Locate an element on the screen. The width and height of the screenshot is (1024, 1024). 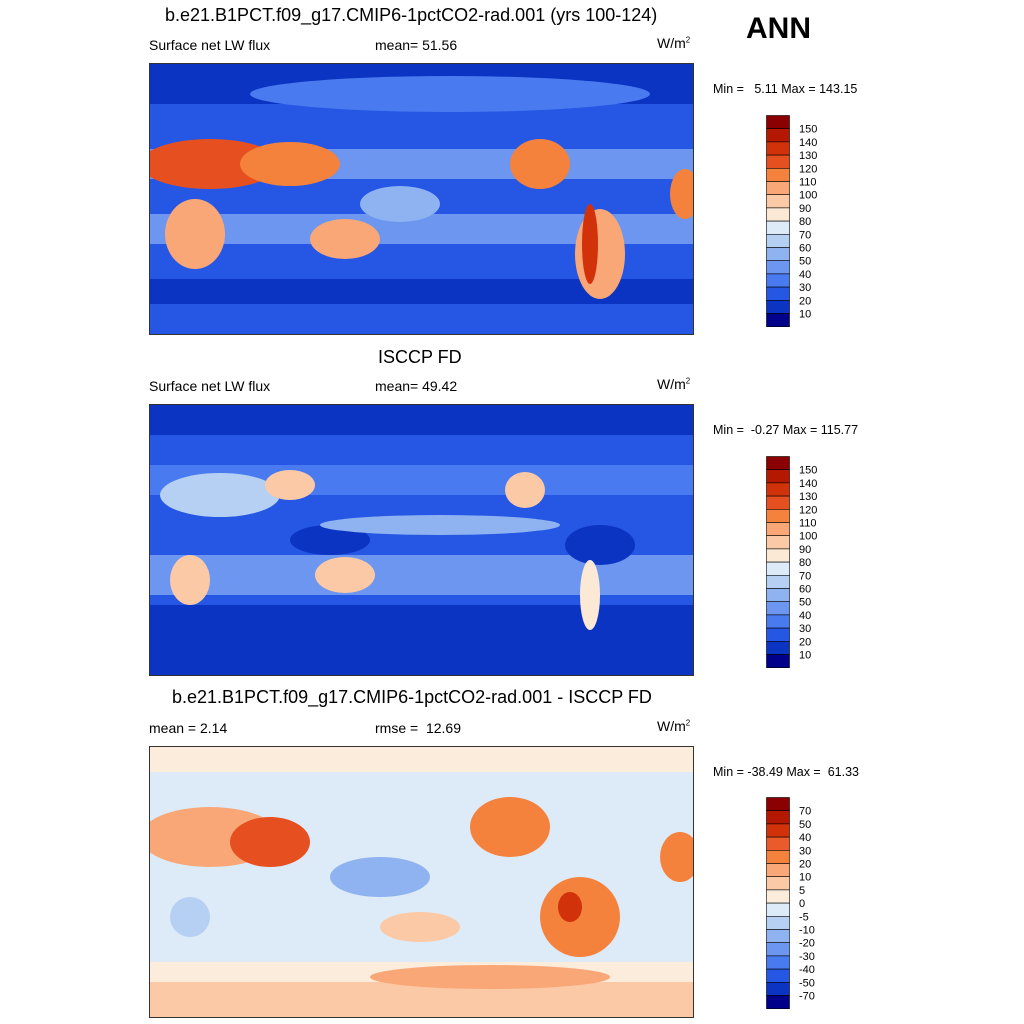
panel2-minmax: Min = -0.27 Max = 115.77 is located at coordinates (786, 430).